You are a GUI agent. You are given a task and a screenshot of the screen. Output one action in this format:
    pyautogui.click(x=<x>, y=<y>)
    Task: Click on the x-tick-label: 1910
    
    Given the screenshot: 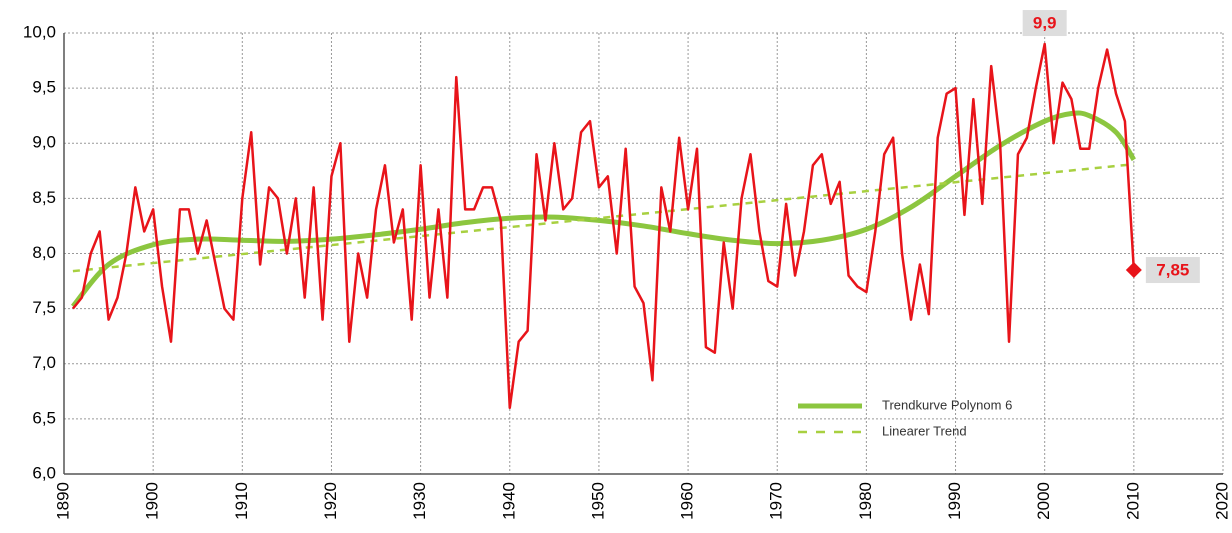 What is the action you would take?
    pyautogui.click(x=241, y=501)
    